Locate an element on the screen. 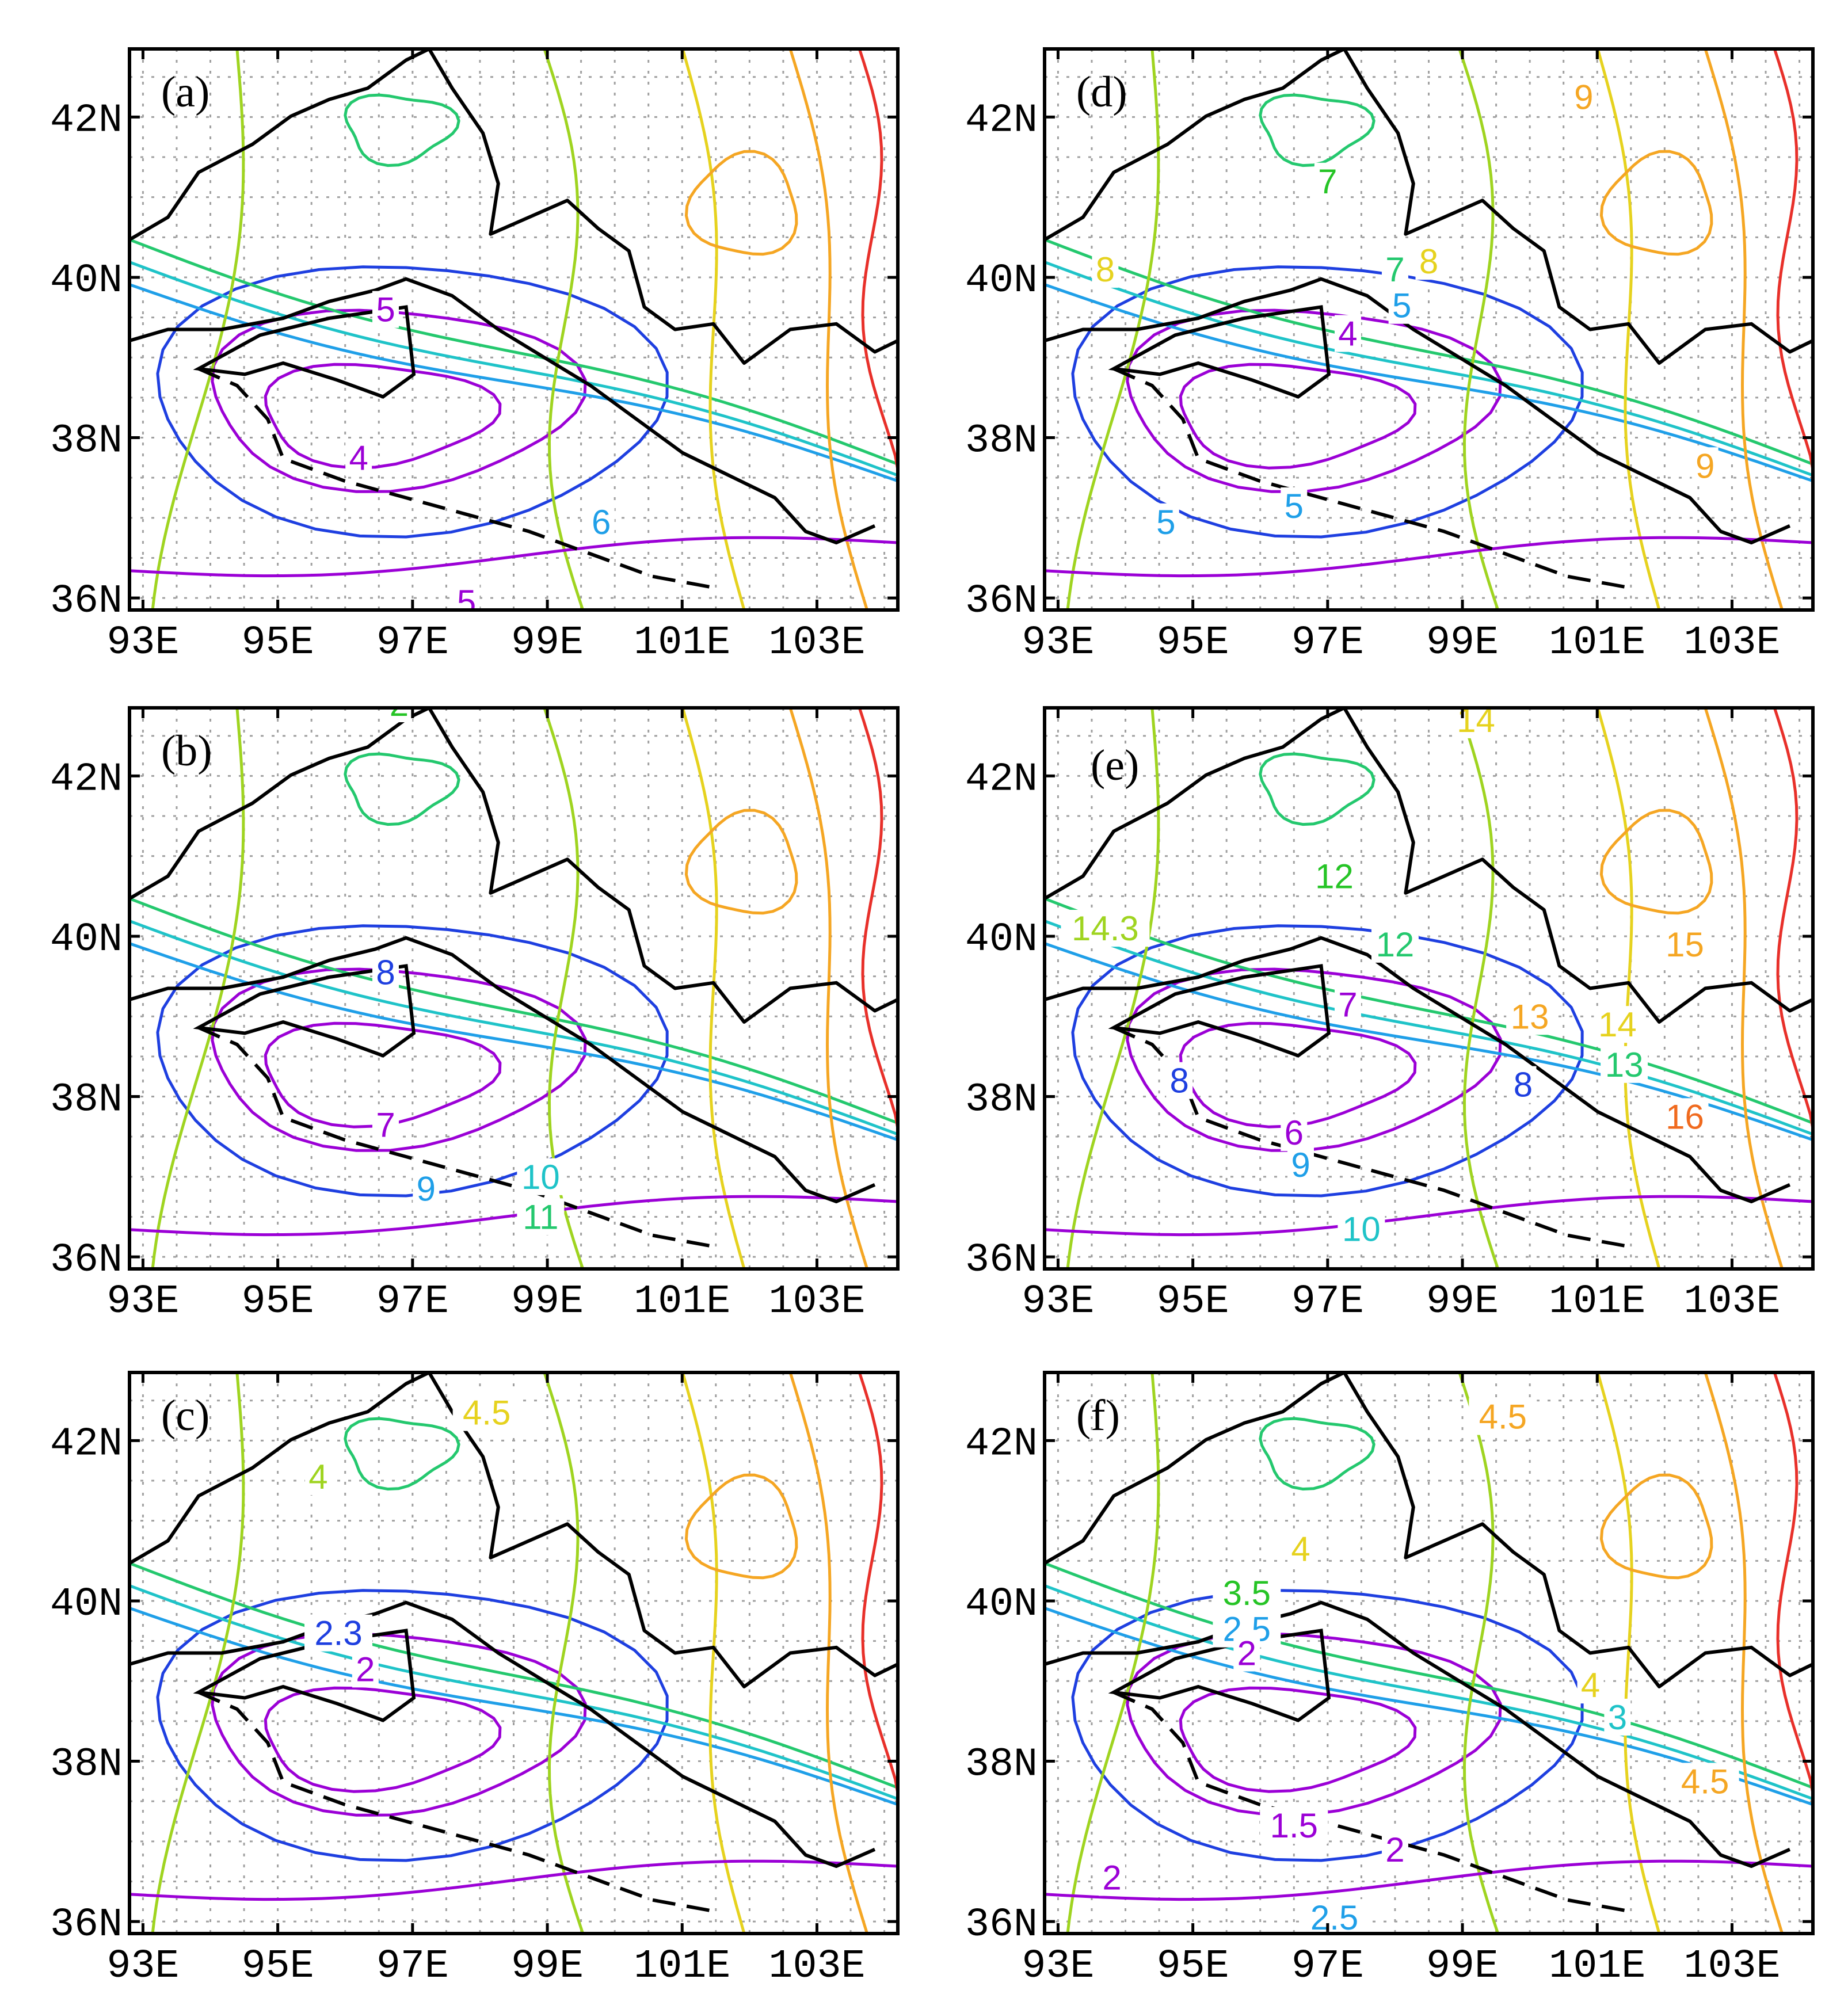 The height and width of the screenshot is (1998, 1848). contour-label: 6 is located at coordinates (601, 522).